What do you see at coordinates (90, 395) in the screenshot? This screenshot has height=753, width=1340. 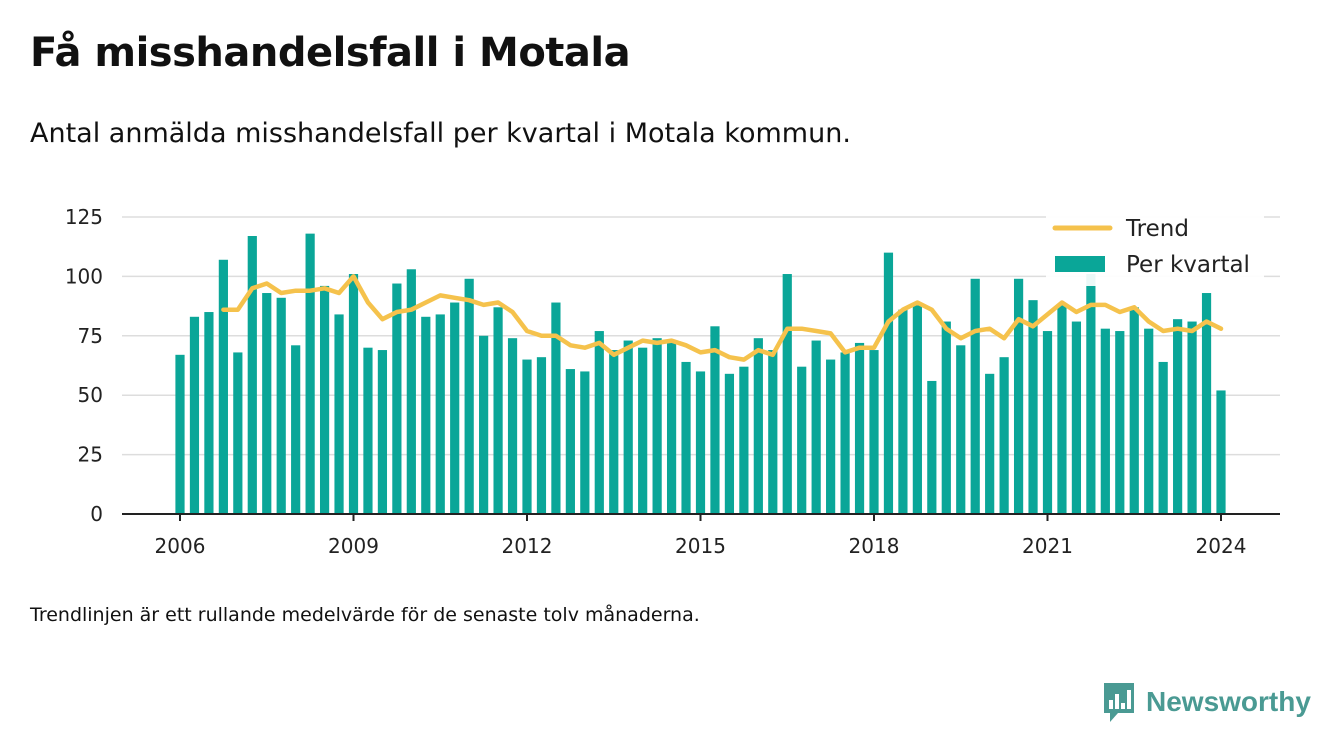 I see `y-tick-label: 50` at bounding box center [90, 395].